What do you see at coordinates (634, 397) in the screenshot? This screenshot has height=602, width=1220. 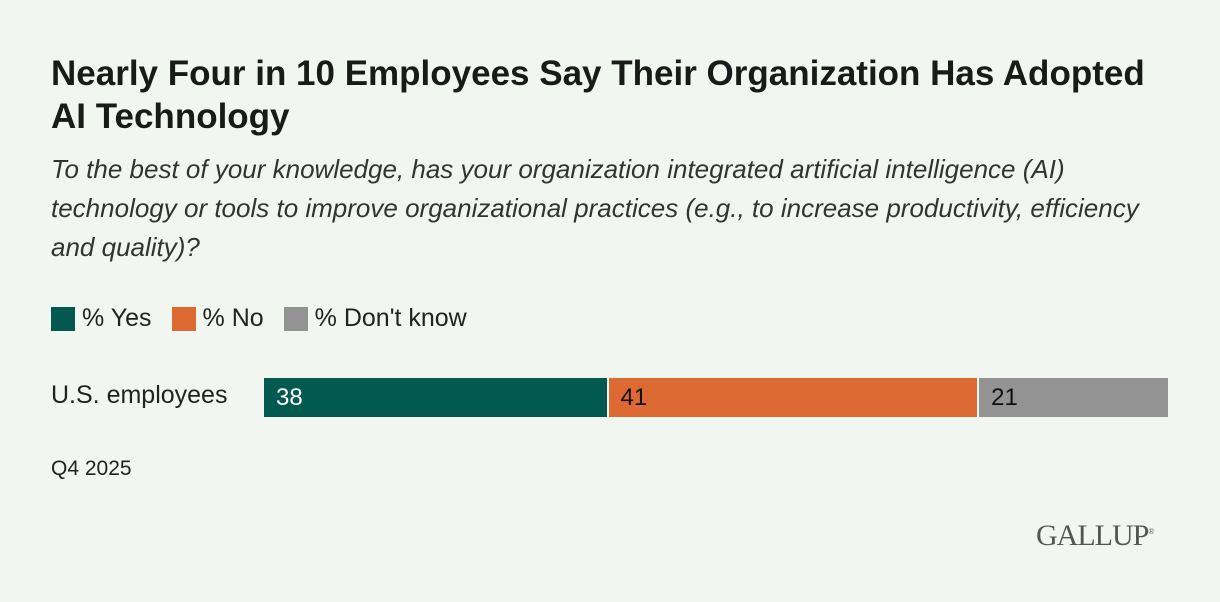 I see `data-label: 41` at bounding box center [634, 397].